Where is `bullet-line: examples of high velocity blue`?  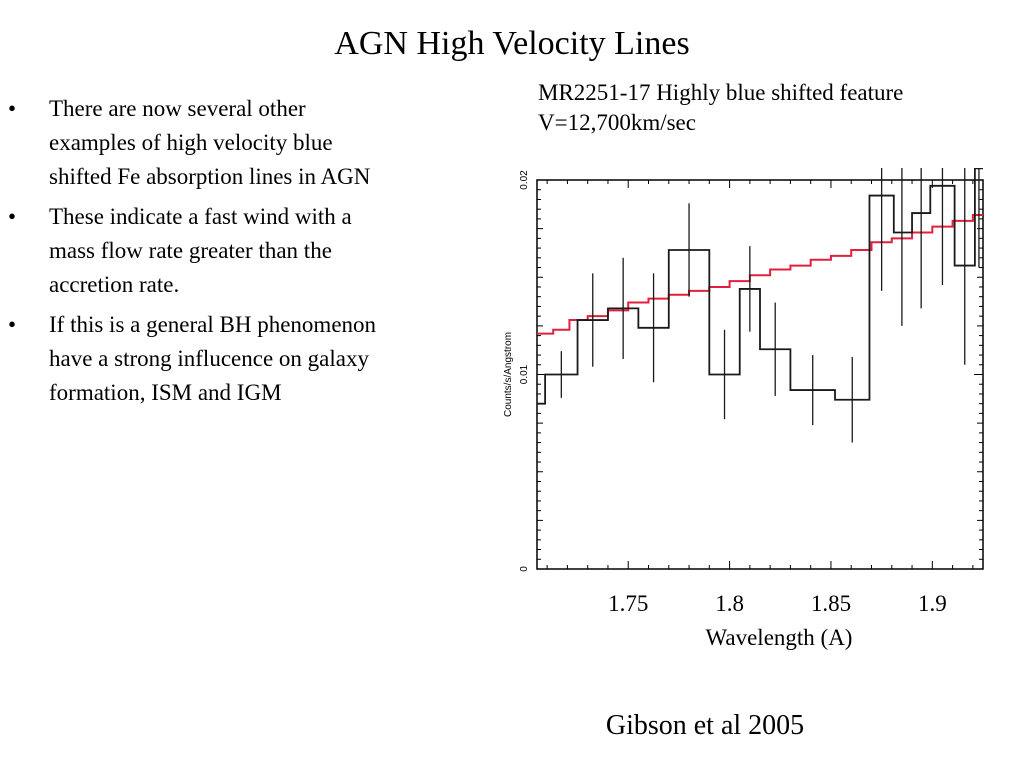
bullet-line: examples of high velocity blue is located at coordinates (191, 142).